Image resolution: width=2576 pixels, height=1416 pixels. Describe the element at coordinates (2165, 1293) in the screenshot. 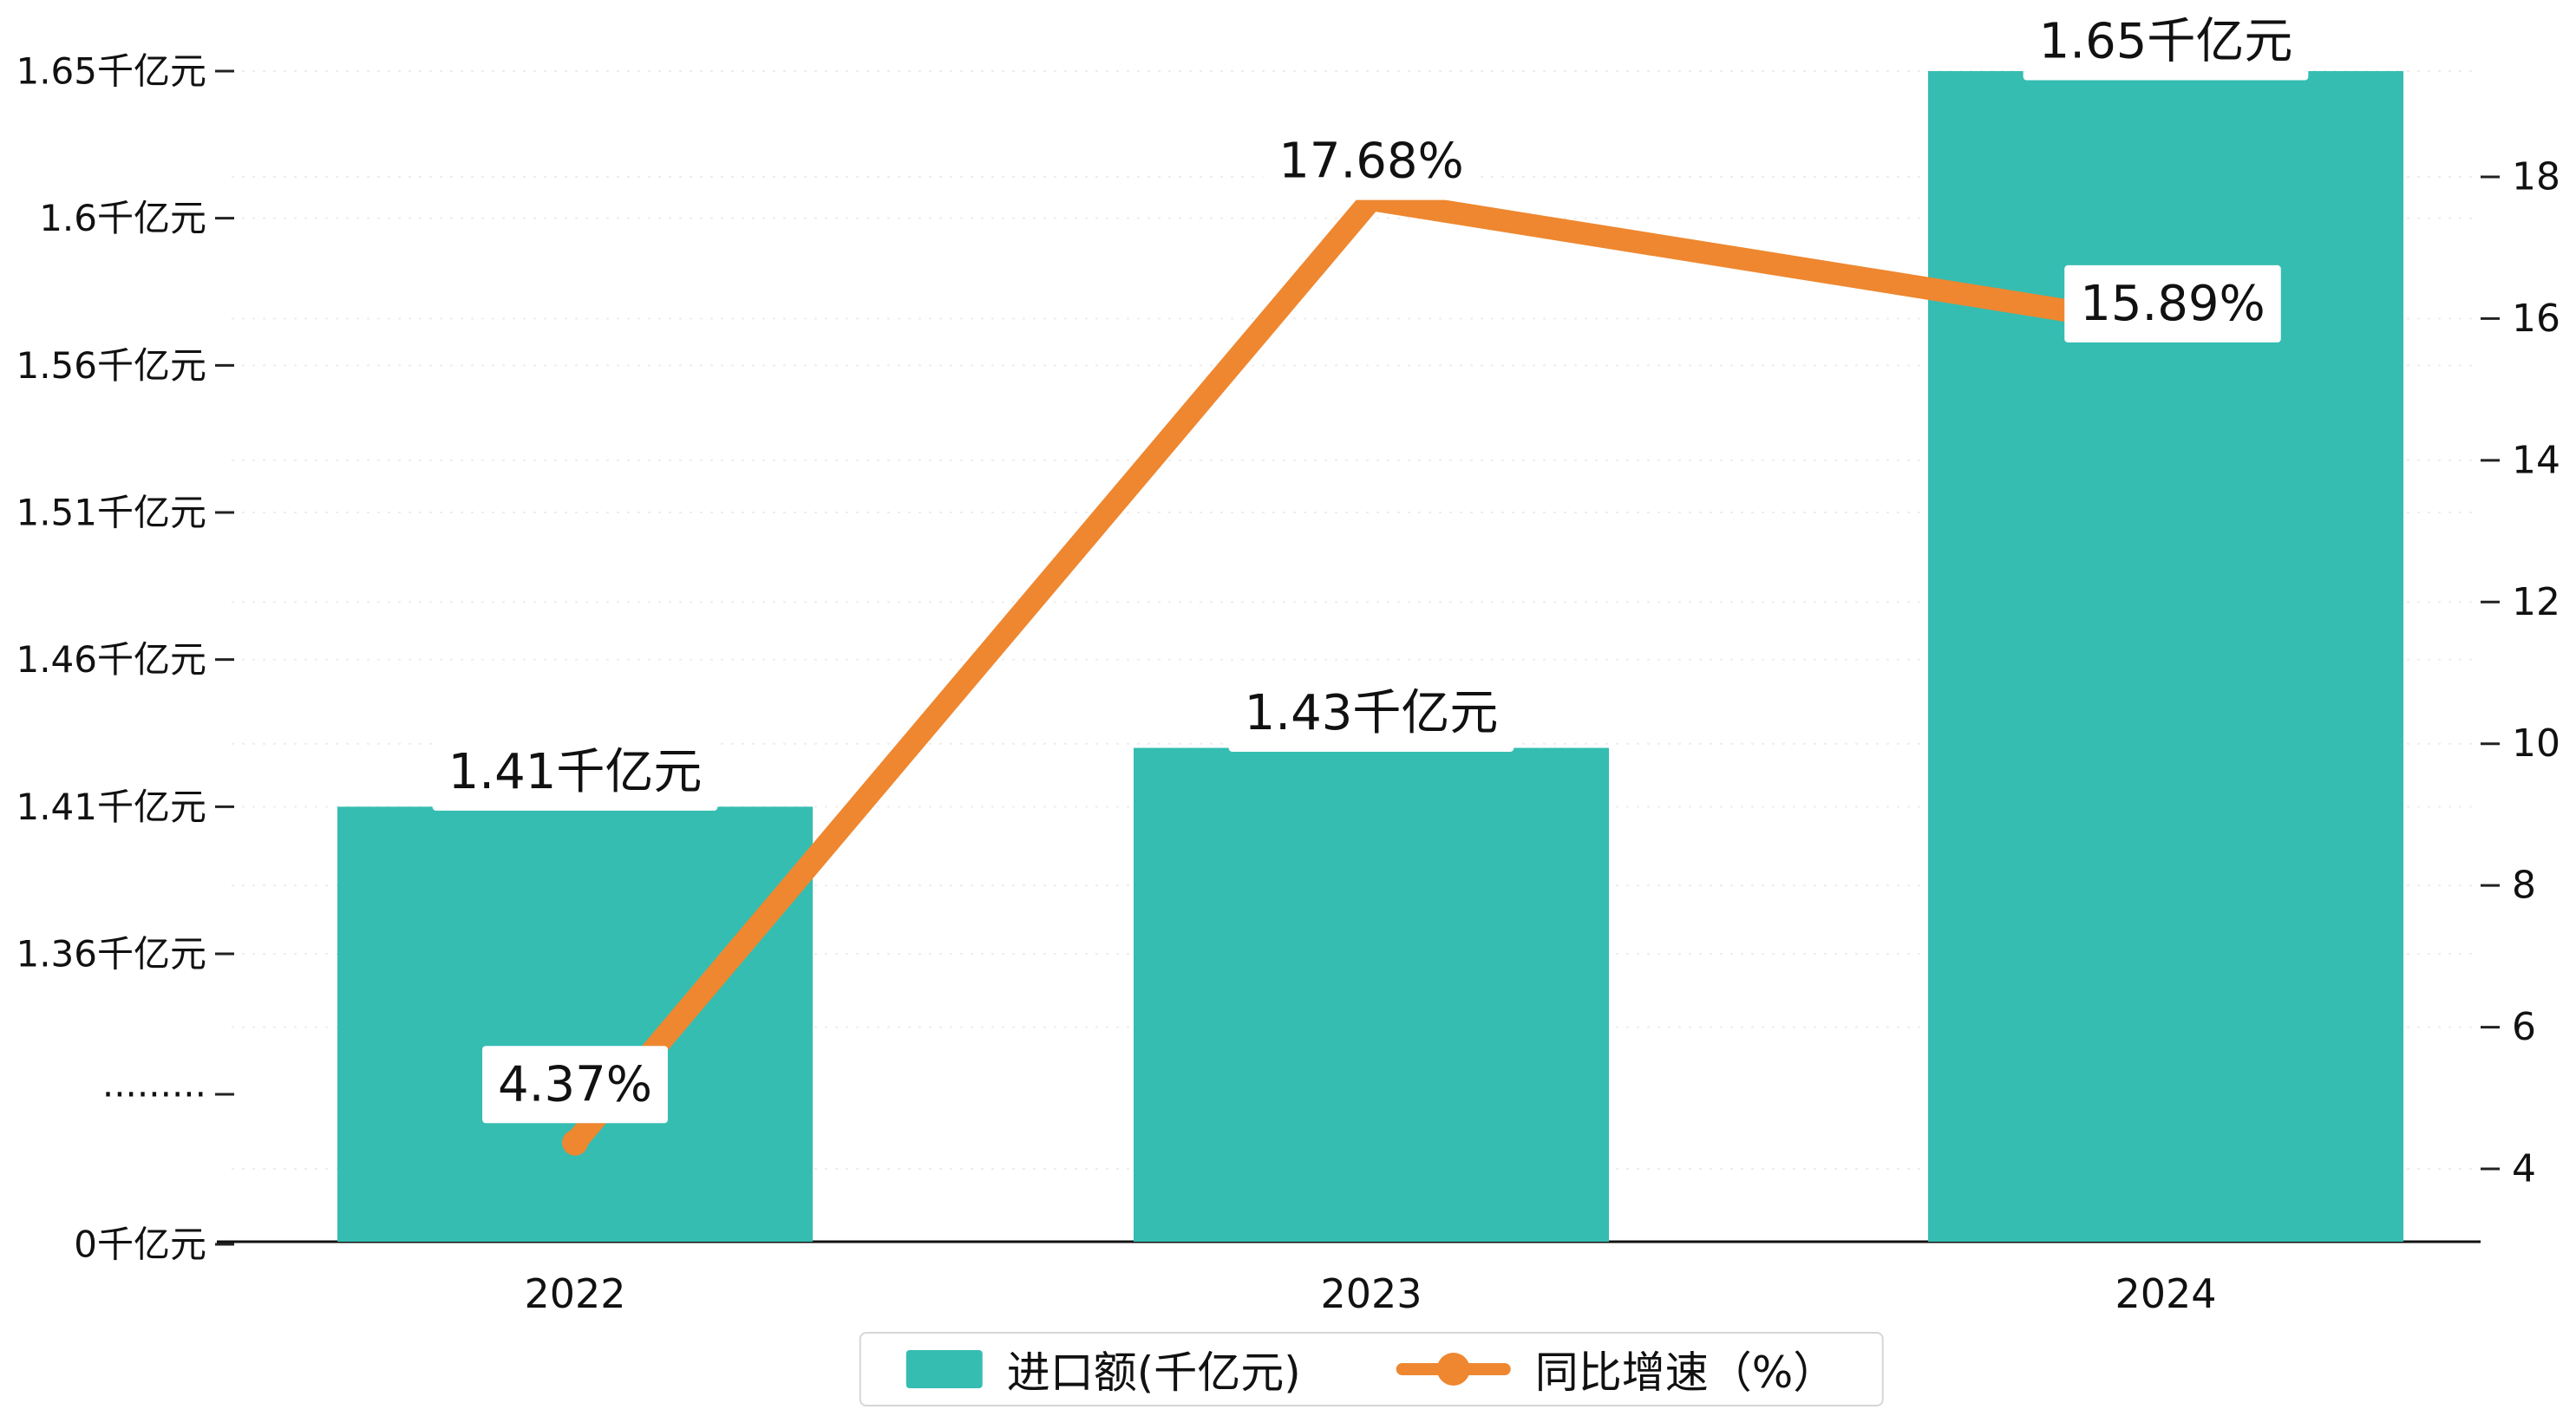

I see `x-axis-label-2024: 2024` at that location.